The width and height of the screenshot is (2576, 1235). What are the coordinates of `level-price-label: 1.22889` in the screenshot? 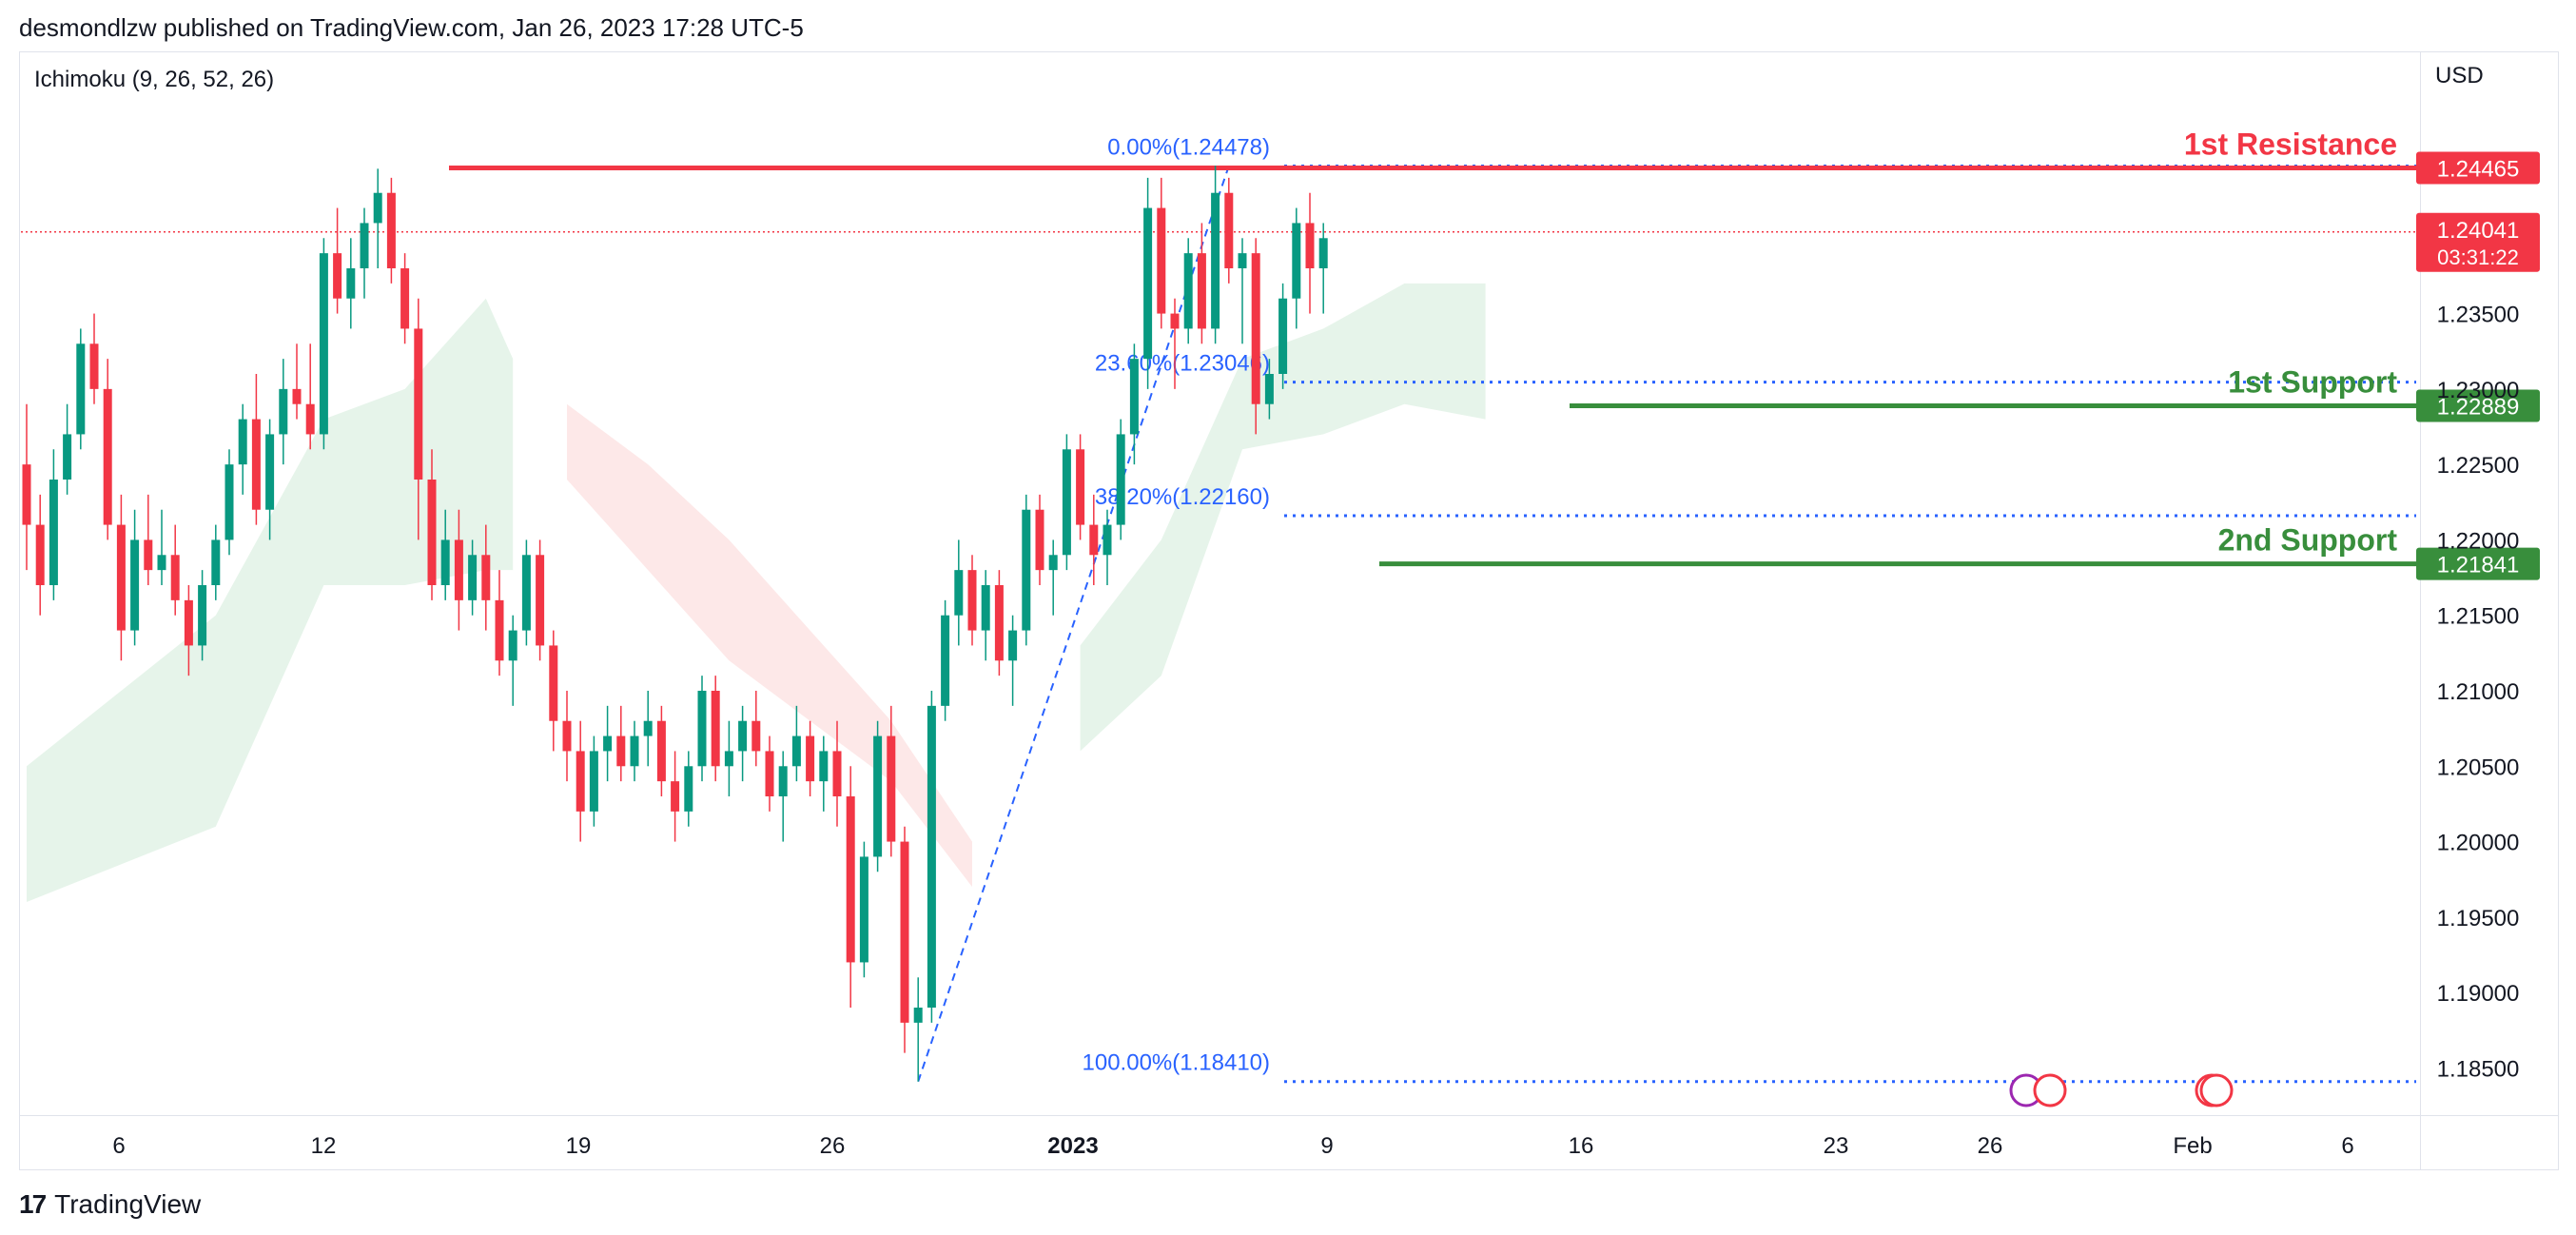 It's located at (2478, 407).